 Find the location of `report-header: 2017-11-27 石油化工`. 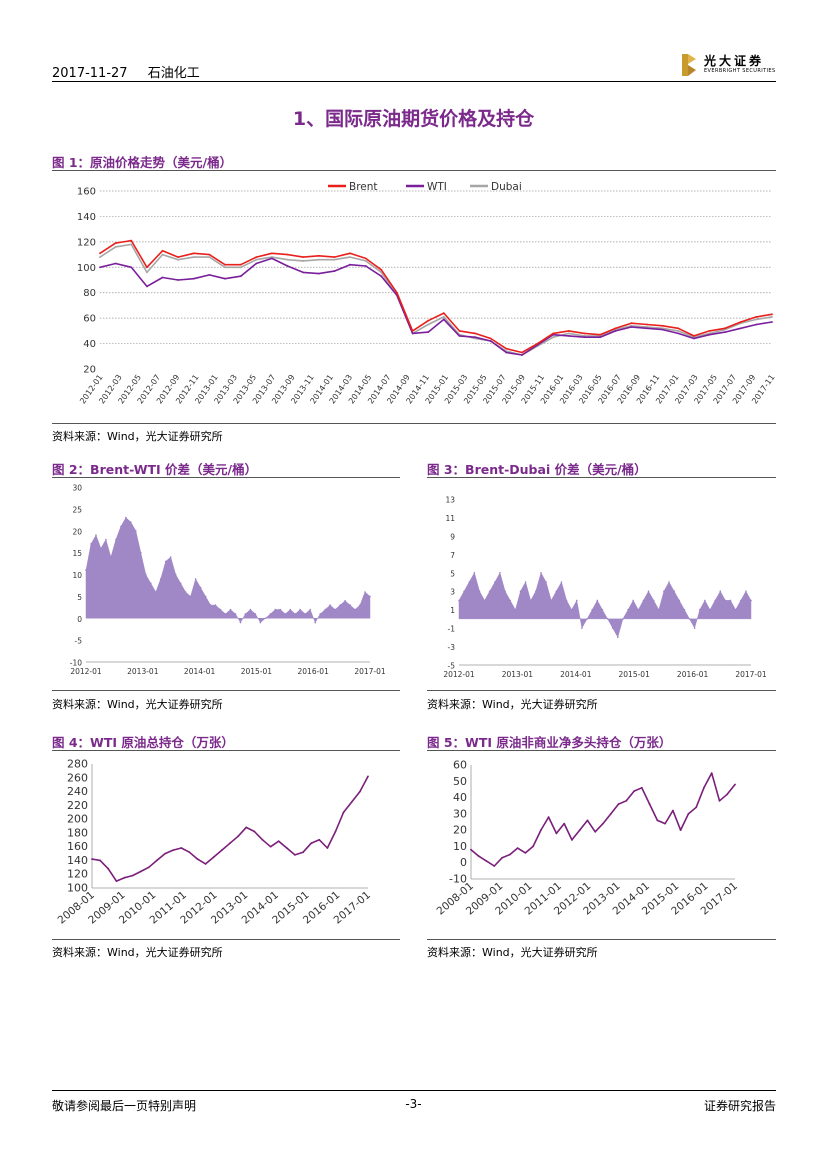

report-header: 2017-11-27 石油化工 is located at coordinates (134, 71).